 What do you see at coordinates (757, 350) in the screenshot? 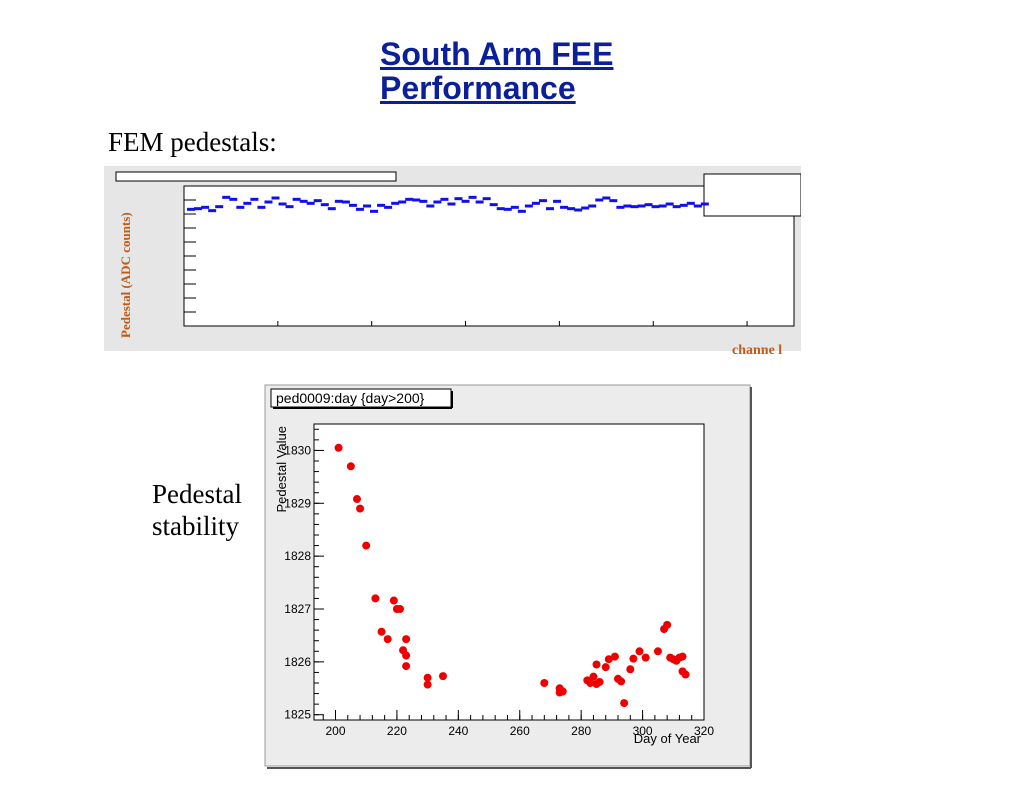
I see `chart1-x-axis-label: channe l` at bounding box center [757, 350].